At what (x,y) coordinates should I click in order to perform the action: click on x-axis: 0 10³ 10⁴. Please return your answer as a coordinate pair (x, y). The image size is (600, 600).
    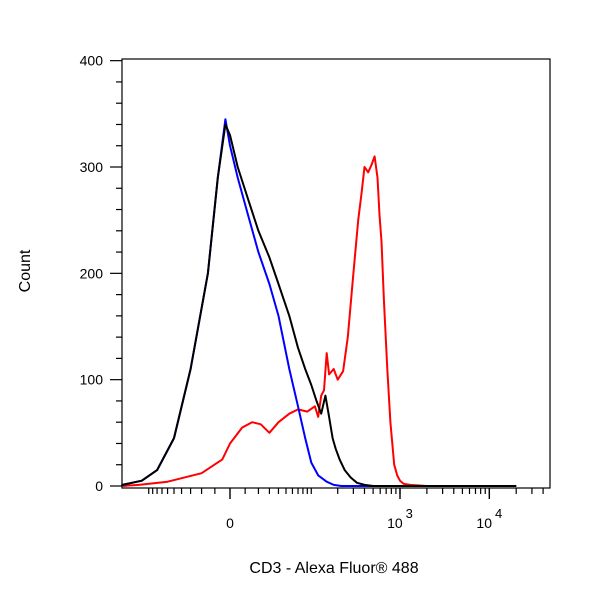
    Looking at the image, I should click on (346, 509).